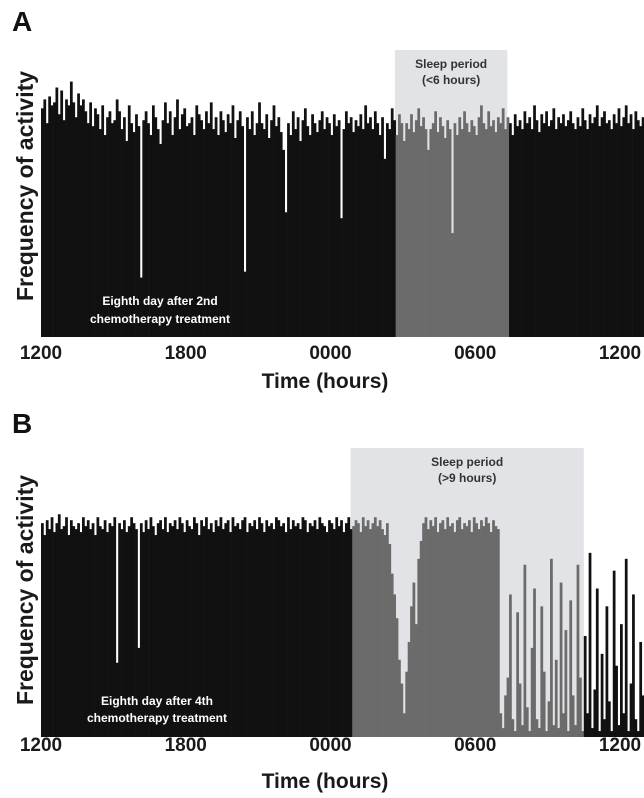 Image resolution: width=644 pixels, height=798 pixels. I want to click on panel-a-annotation-line1: Eighth day after 2nd, so click(159, 301).